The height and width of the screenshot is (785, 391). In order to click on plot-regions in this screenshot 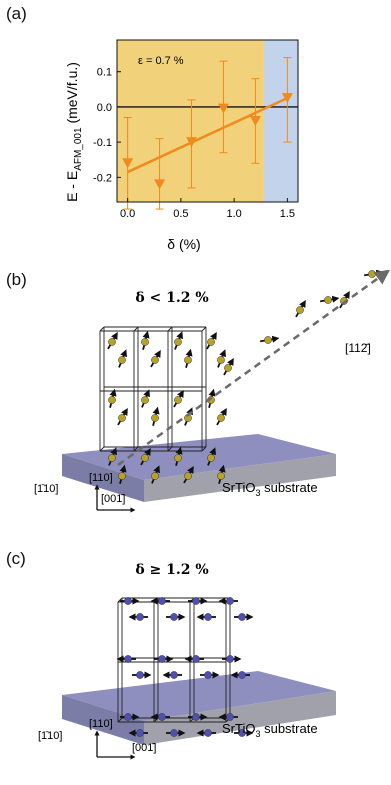, I will do `click(207, 121)`.